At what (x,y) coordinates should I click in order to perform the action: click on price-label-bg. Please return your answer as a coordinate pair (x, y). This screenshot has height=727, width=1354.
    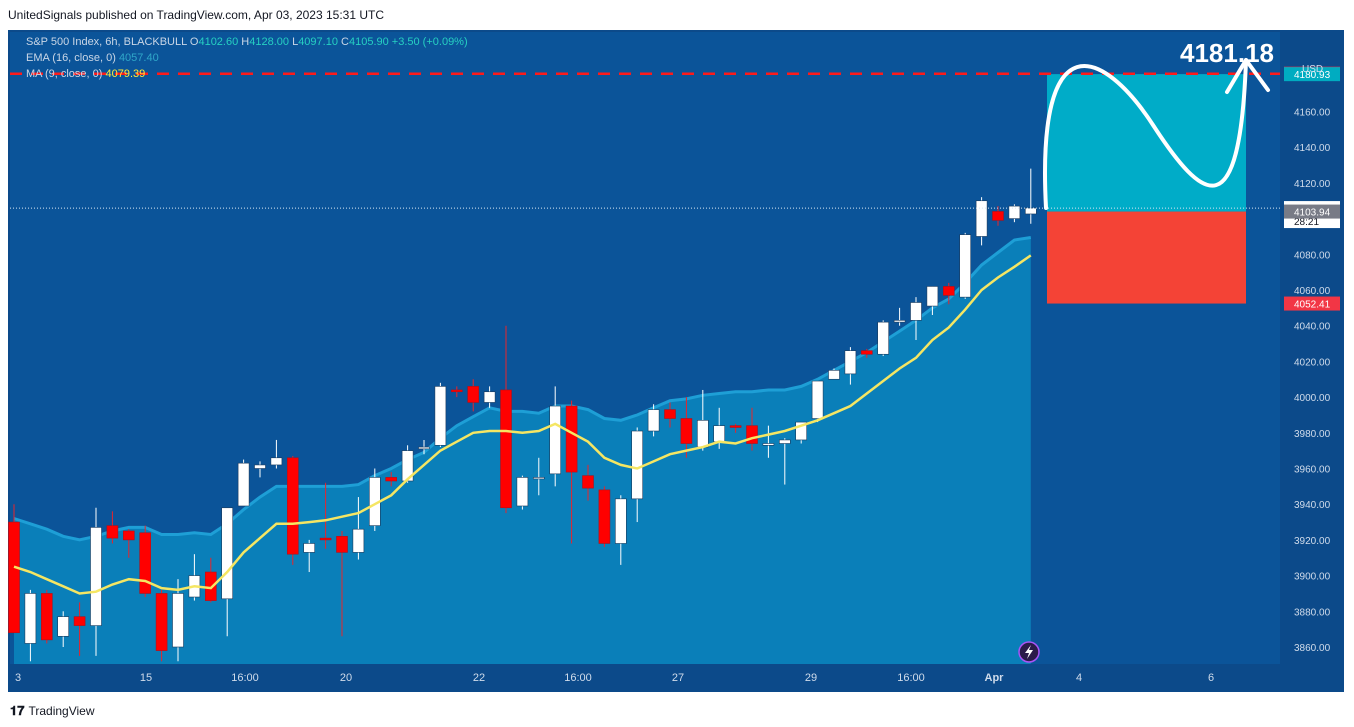
    Looking at the image, I should click on (1312, 74).